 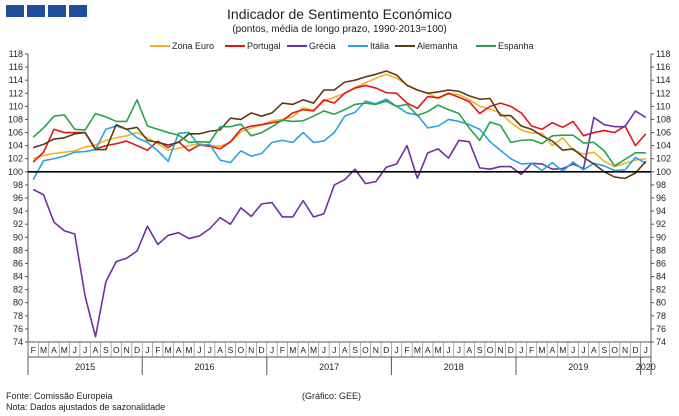 What do you see at coordinates (18, 185) in the screenshot?
I see `y-tick-label-left: 98` at bounding box center [18, 185].